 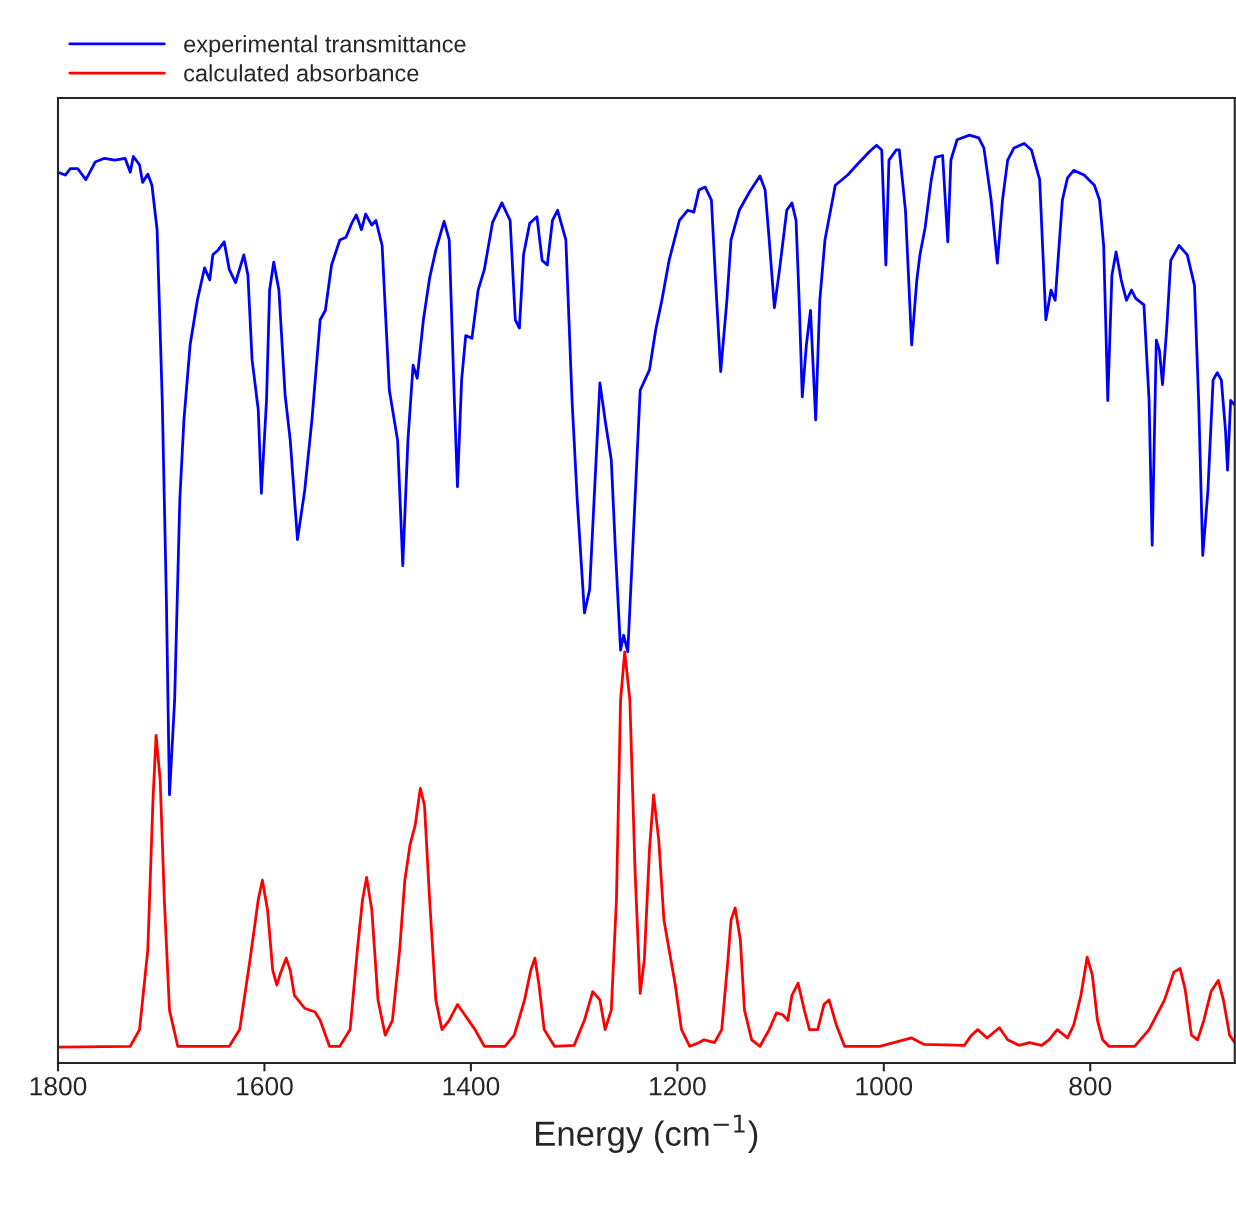 I want to click on x-axis-title: Energy (cm$^{−1}$), so click(x=647, y=1133).